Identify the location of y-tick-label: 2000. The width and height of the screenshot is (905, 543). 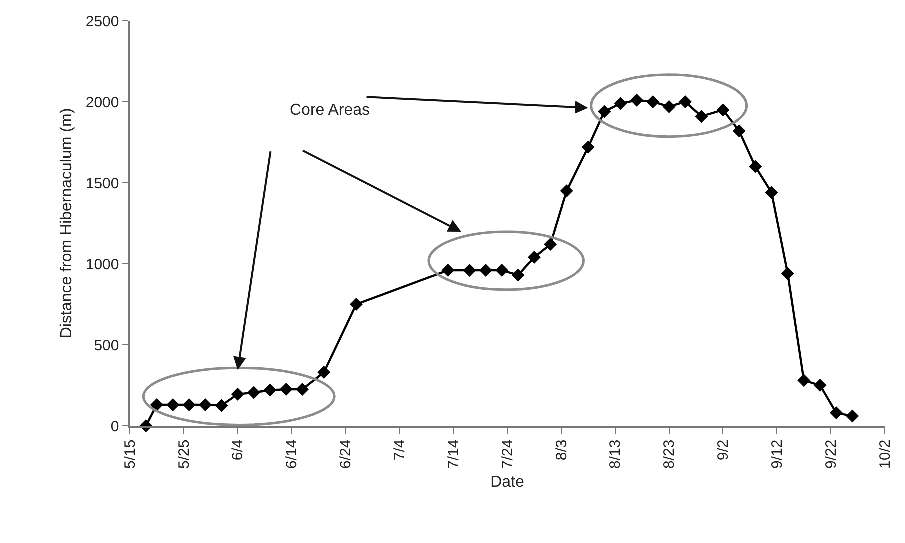
(103, 103).